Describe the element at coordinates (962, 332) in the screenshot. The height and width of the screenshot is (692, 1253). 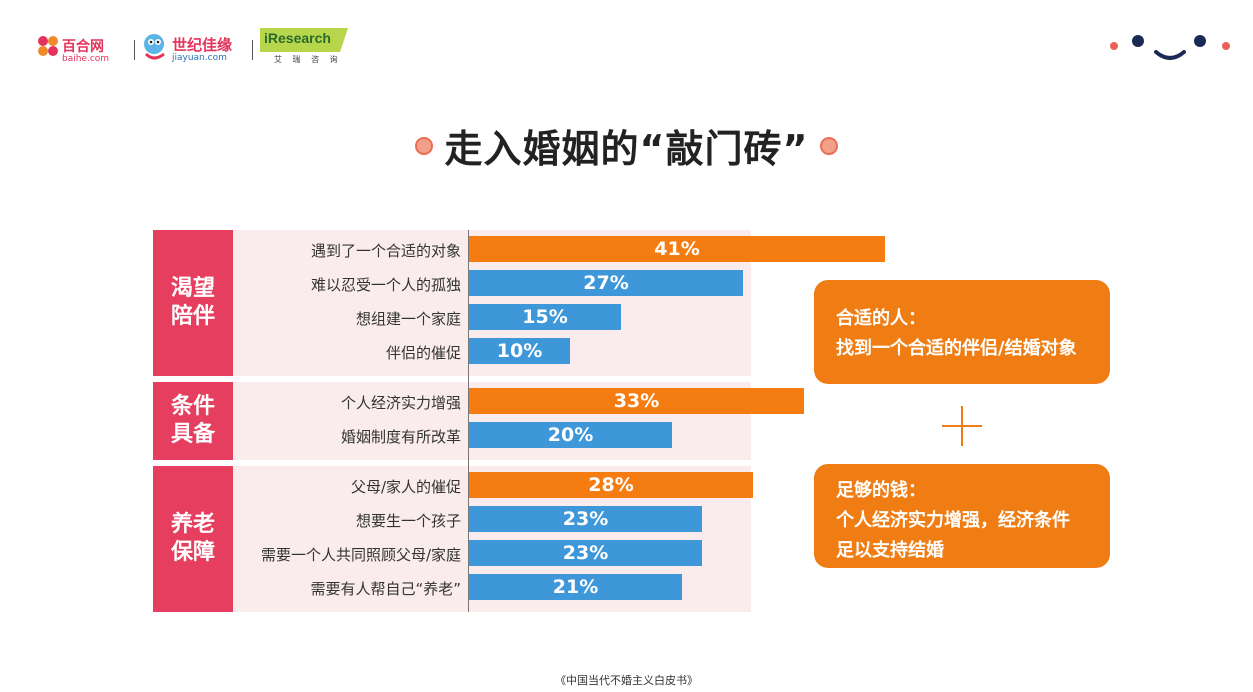
I see `right-person-card: 合适的人： 找到一个合适的伴侣/结婚对象` at that location.